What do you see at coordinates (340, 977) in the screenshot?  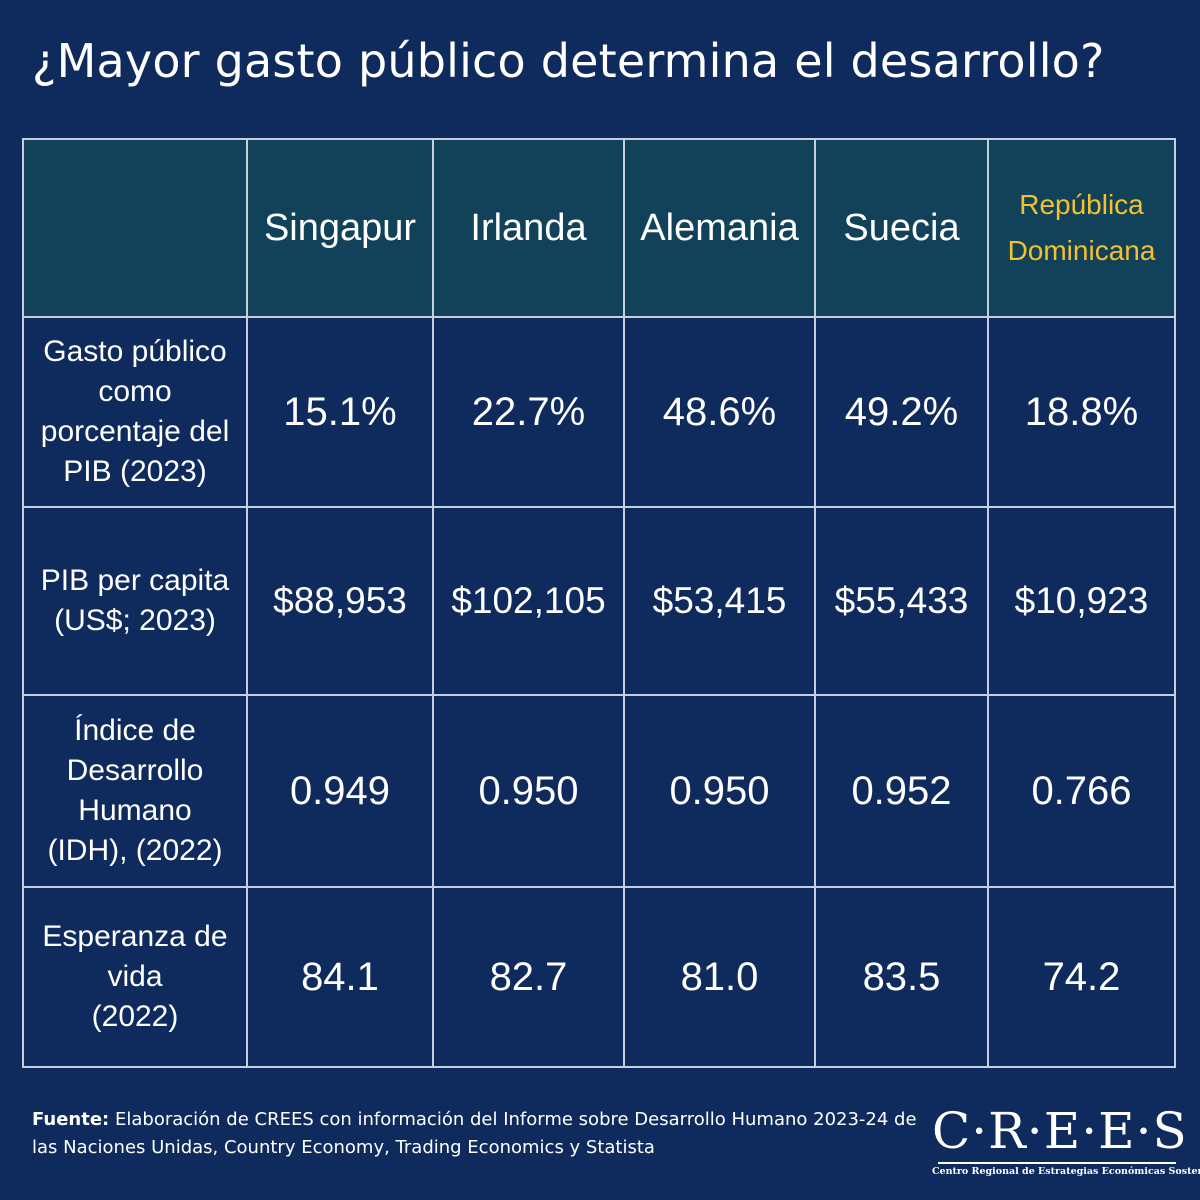 I see `value-cell: 84.1` at bounding box center [340, 977].